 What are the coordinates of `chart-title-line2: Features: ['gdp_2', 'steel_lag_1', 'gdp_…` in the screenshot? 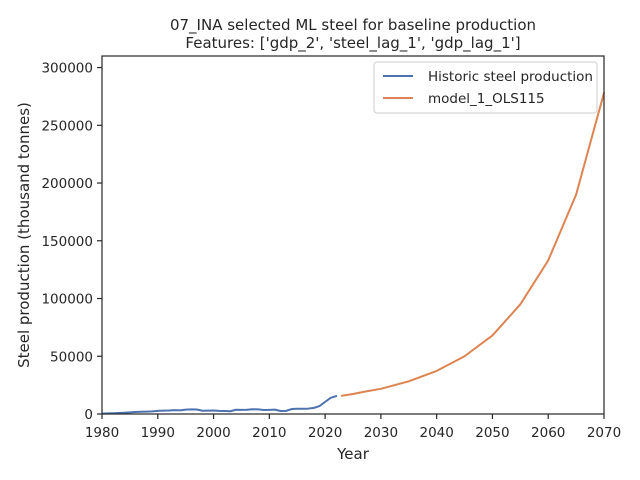 It's located at (352, 43).